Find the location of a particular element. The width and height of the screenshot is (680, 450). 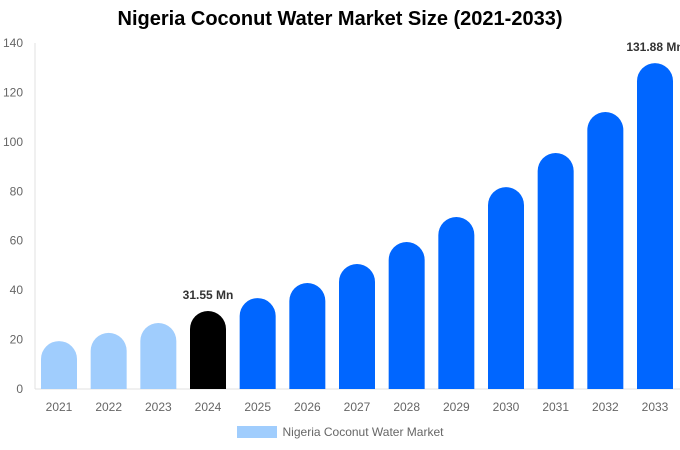

y-tick-label: 120 is located at coordinates (13, 92).